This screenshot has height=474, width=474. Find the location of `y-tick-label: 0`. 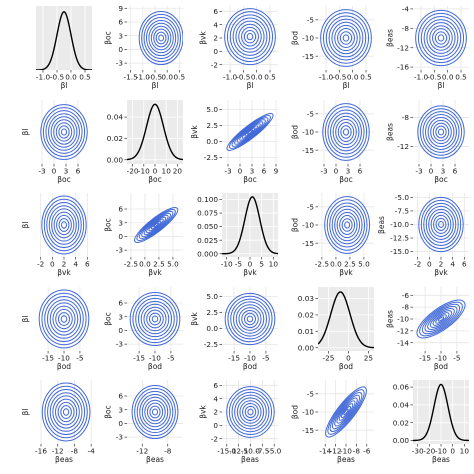

y-tick-label: 0 is located at coordinates (120, 423).